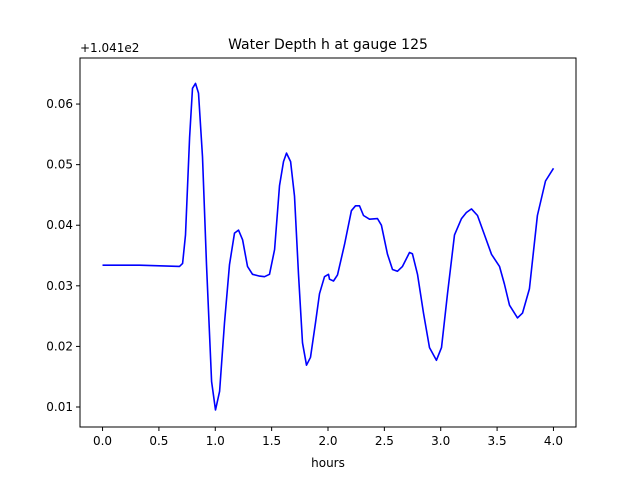 The height and width of the screenshot is (484, 640). What do you see at coordinates (384, 441) in the screenshot?
I see `x-tick-label: 2.5` at bounding box center [384, 441].